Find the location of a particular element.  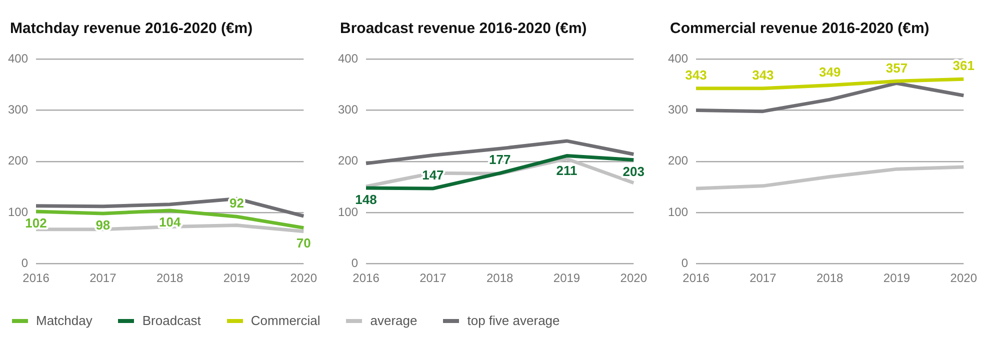

data-label: 203 is located at coordinates (633, 171).